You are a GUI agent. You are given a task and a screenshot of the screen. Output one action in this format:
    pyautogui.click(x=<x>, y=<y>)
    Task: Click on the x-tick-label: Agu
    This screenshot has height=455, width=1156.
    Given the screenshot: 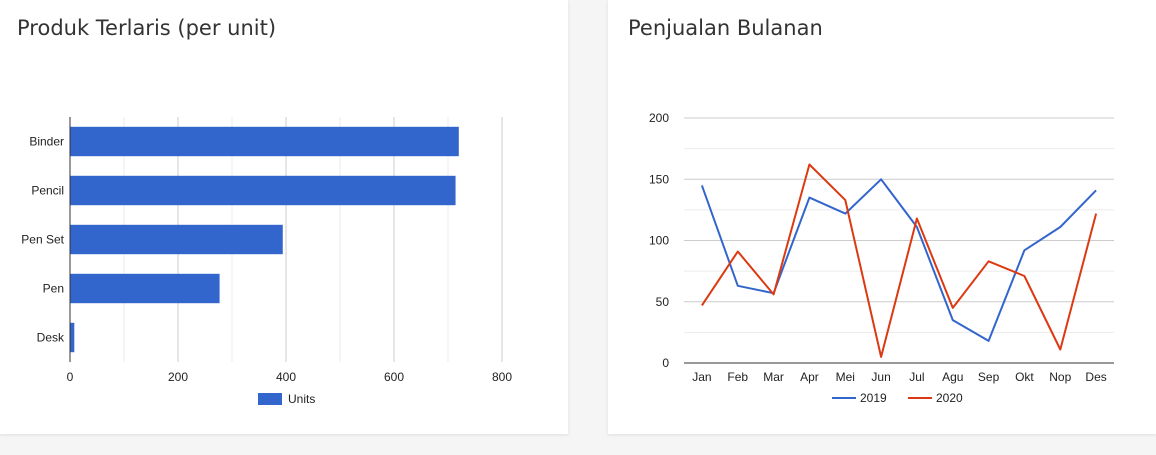 What is the action you would take?
    pyautogui.click(x=952, y=377)
    